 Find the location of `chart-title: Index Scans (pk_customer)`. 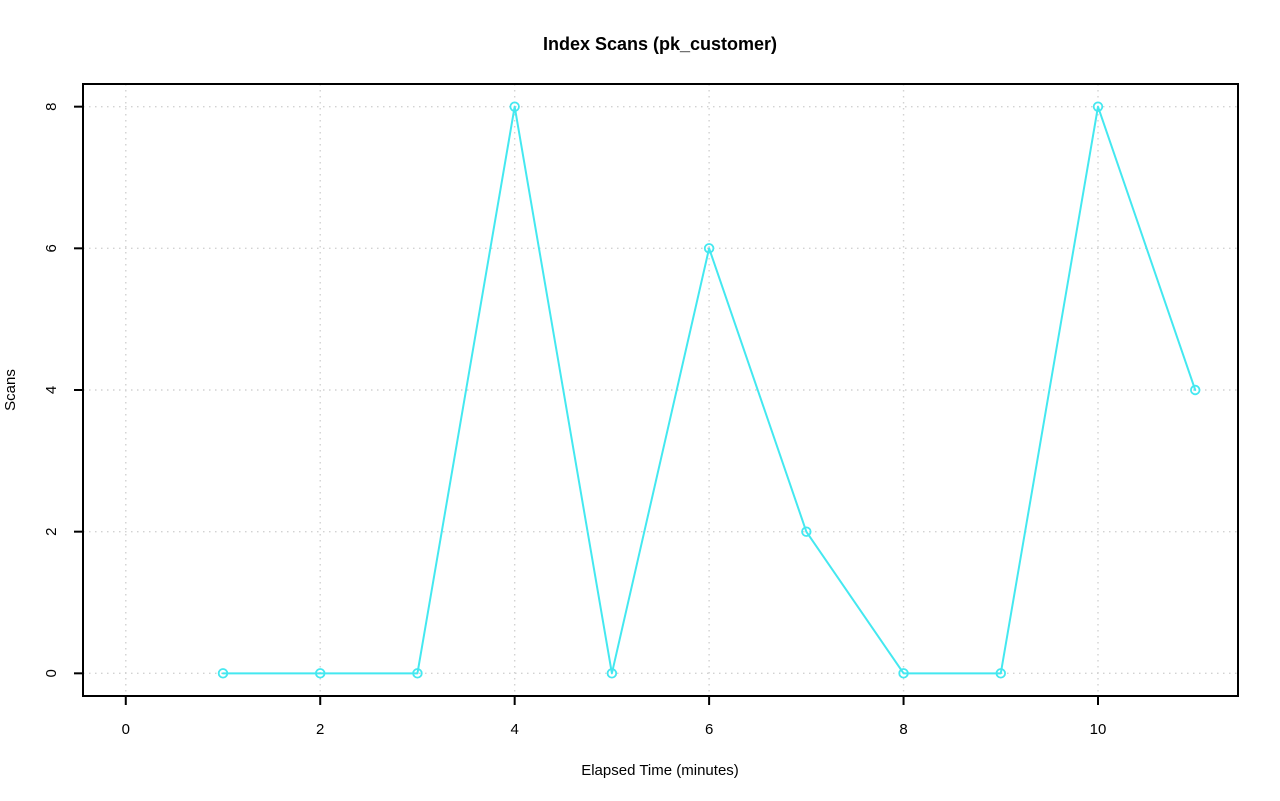

chart-title: Index Scans (pk_customer) is located at coordinates (660, 44).